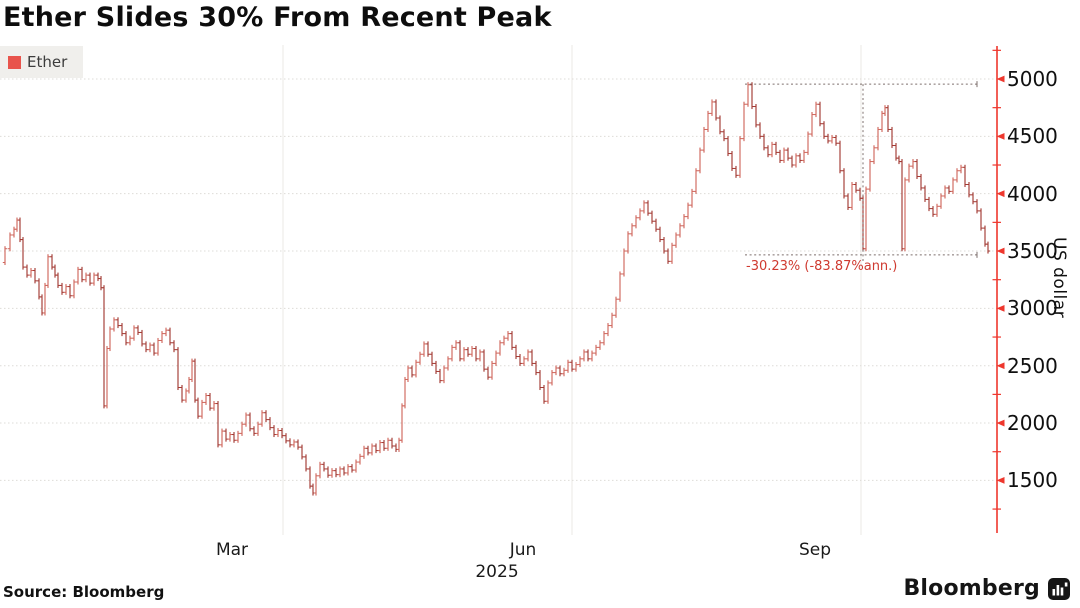 This screenshot has height=608, width=1080. What do you see at coordinates (1032, 423) in the screenshot?
I see `y-tick-label: 2000` at bounding box center [1032, 423].